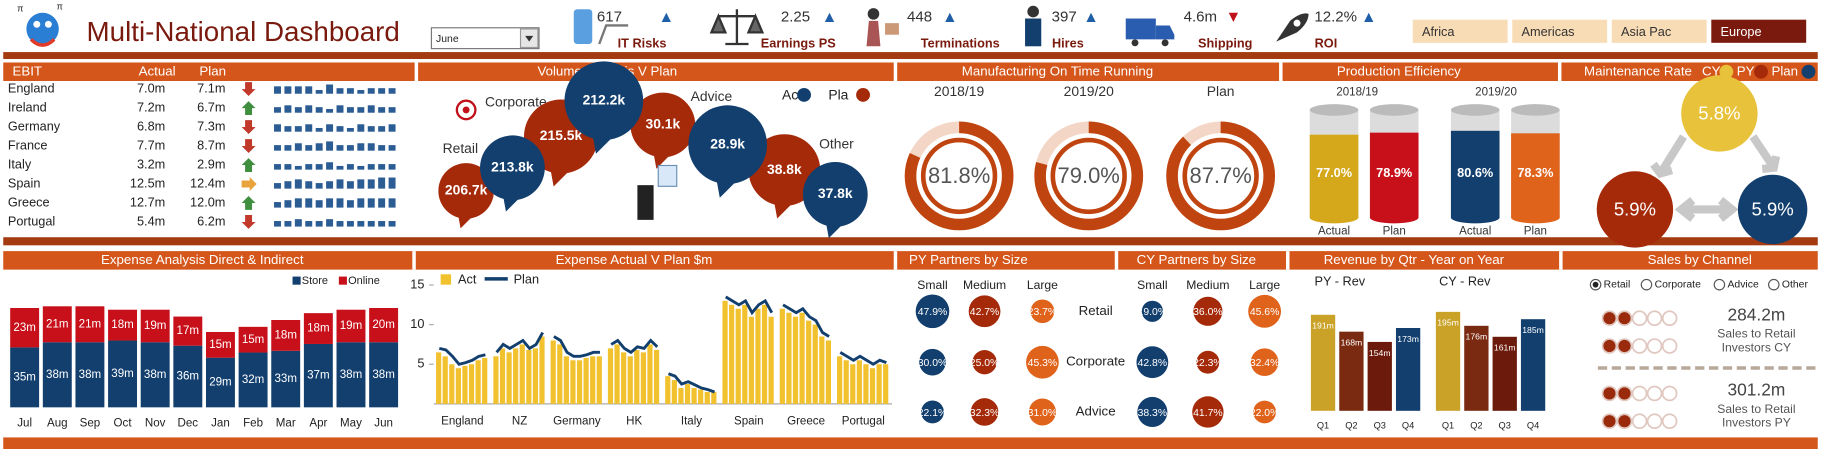 This screenshot has height=449, width=1821. What do you see at coordinates (1535, 172) in the screenshot?
I see `data-label: 78.3%` at bounding box center [1535, 172].